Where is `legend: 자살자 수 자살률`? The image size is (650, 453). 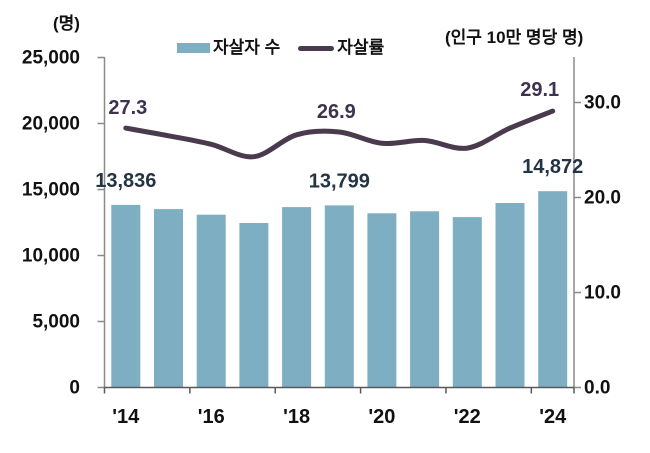
legend: 자살자 수 자살률 is located at coordinates (280, 48).